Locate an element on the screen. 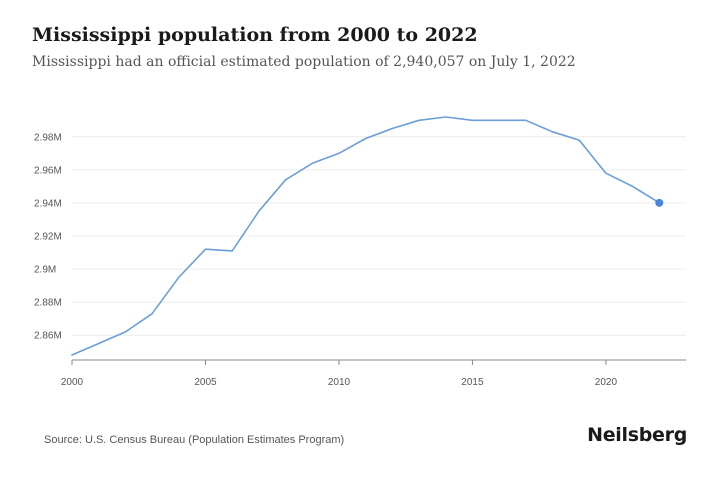  data-point-2017 is located at coordinates (525, 120).